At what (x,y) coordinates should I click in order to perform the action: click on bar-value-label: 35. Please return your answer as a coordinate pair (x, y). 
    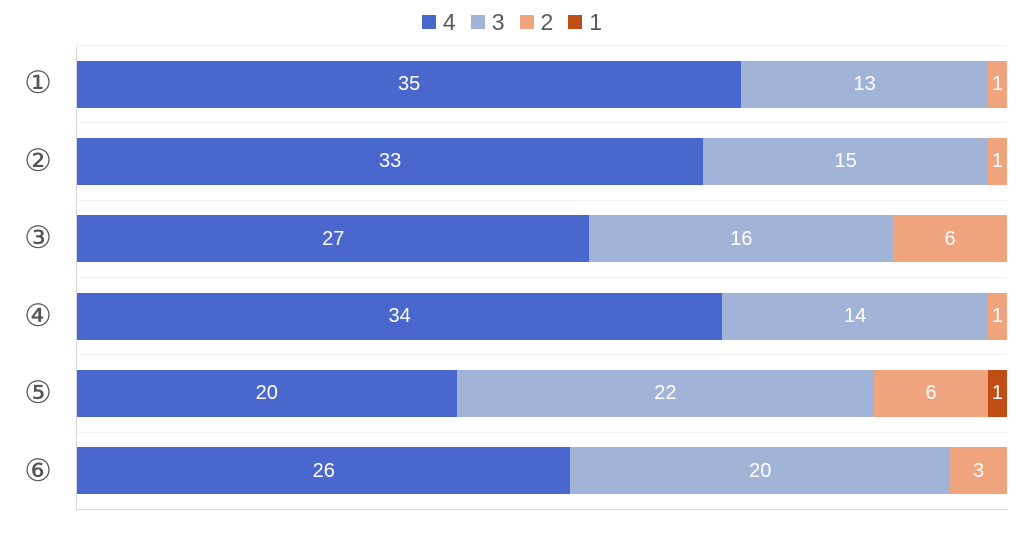
    Looking at the image, I should click on (409, 84).